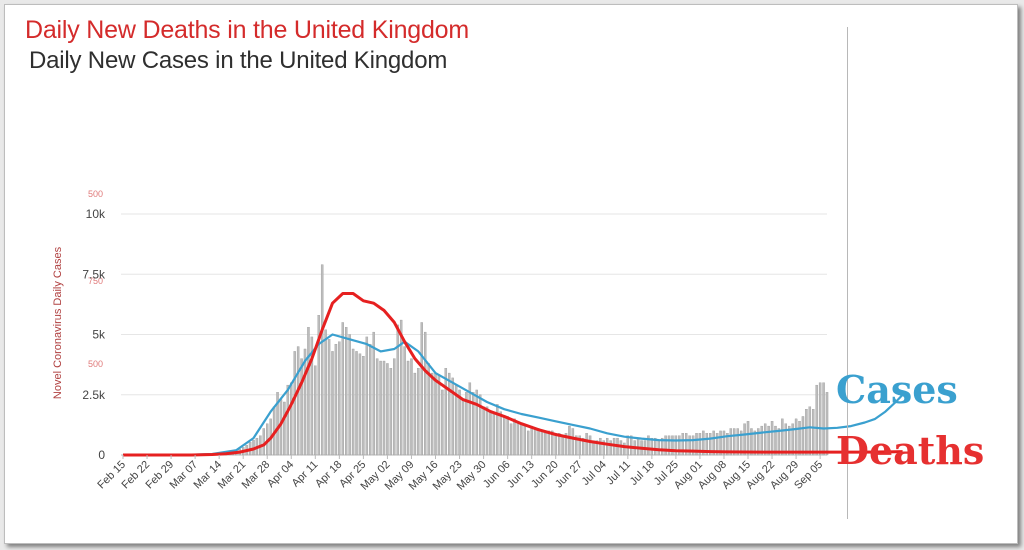 This screenshot has width=1024, height=550. I want to click on y-tick-label: 10k, so click(96, 214).